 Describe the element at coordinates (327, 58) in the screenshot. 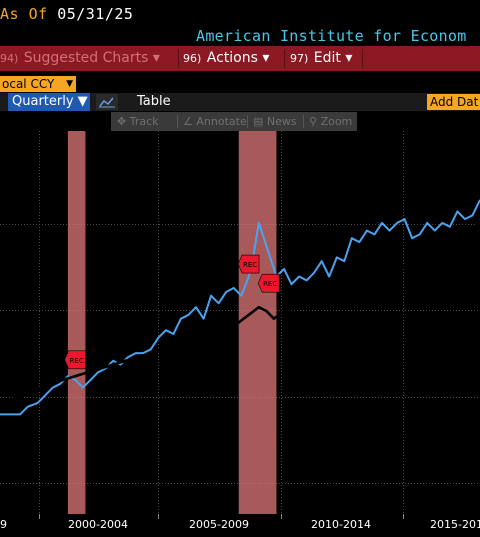

I see `edit-label: Edit` at that location.